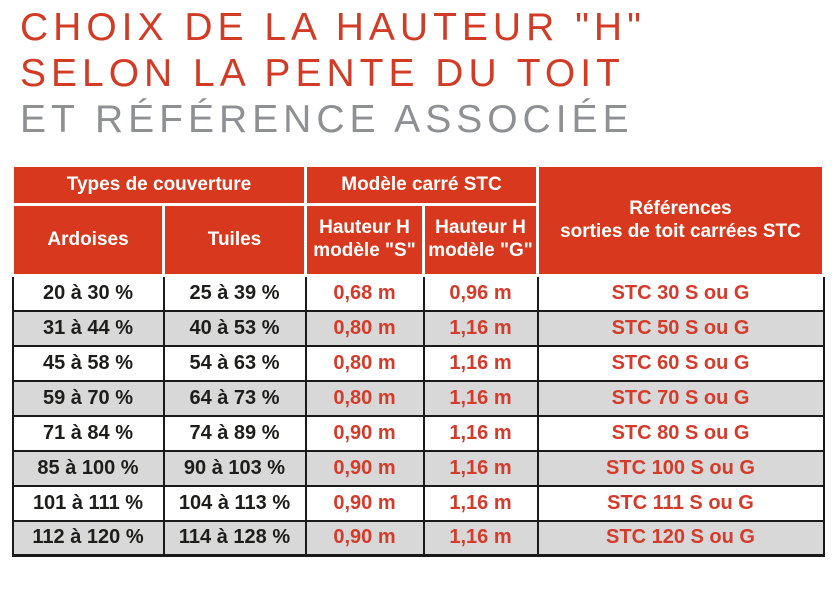  Describe the element at coordinates (88, 240) in the screenshot. I see `header-ardoises: Ardoises` at that location.